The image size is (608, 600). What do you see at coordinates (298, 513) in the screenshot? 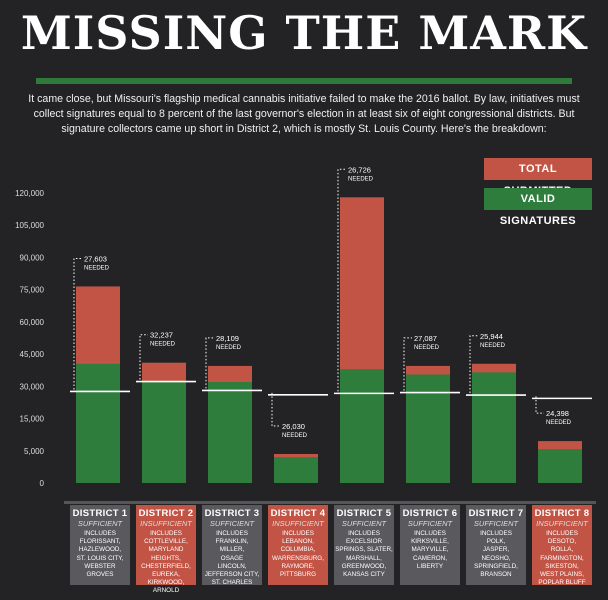
I see `district-name: DISTRICT 4` at bounding box center [298, 513].